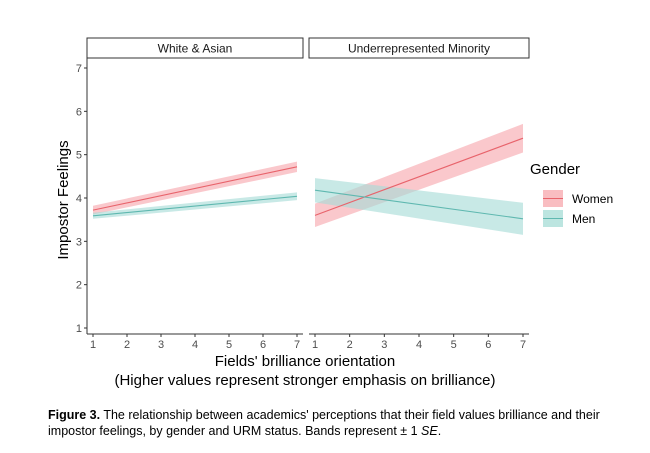 The image size is (650, 453). I want to click on legend-label-men: Men, so click(583, 219).